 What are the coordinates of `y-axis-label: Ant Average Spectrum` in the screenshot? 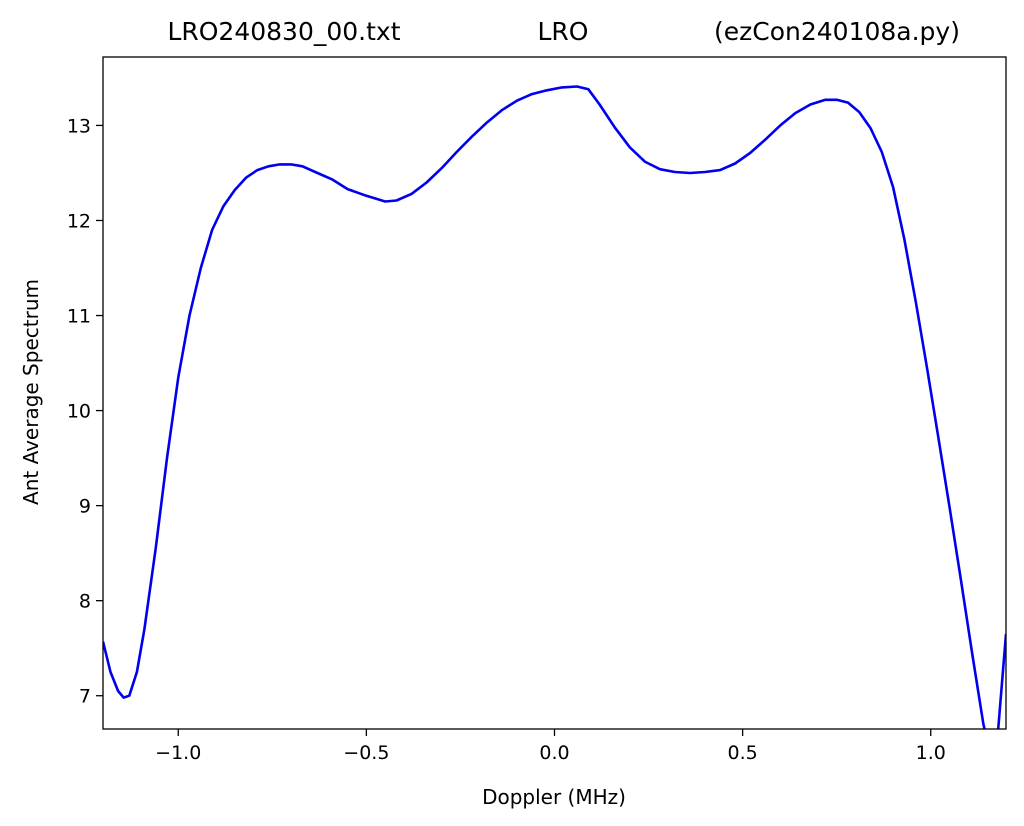 It's located at (31, 392).